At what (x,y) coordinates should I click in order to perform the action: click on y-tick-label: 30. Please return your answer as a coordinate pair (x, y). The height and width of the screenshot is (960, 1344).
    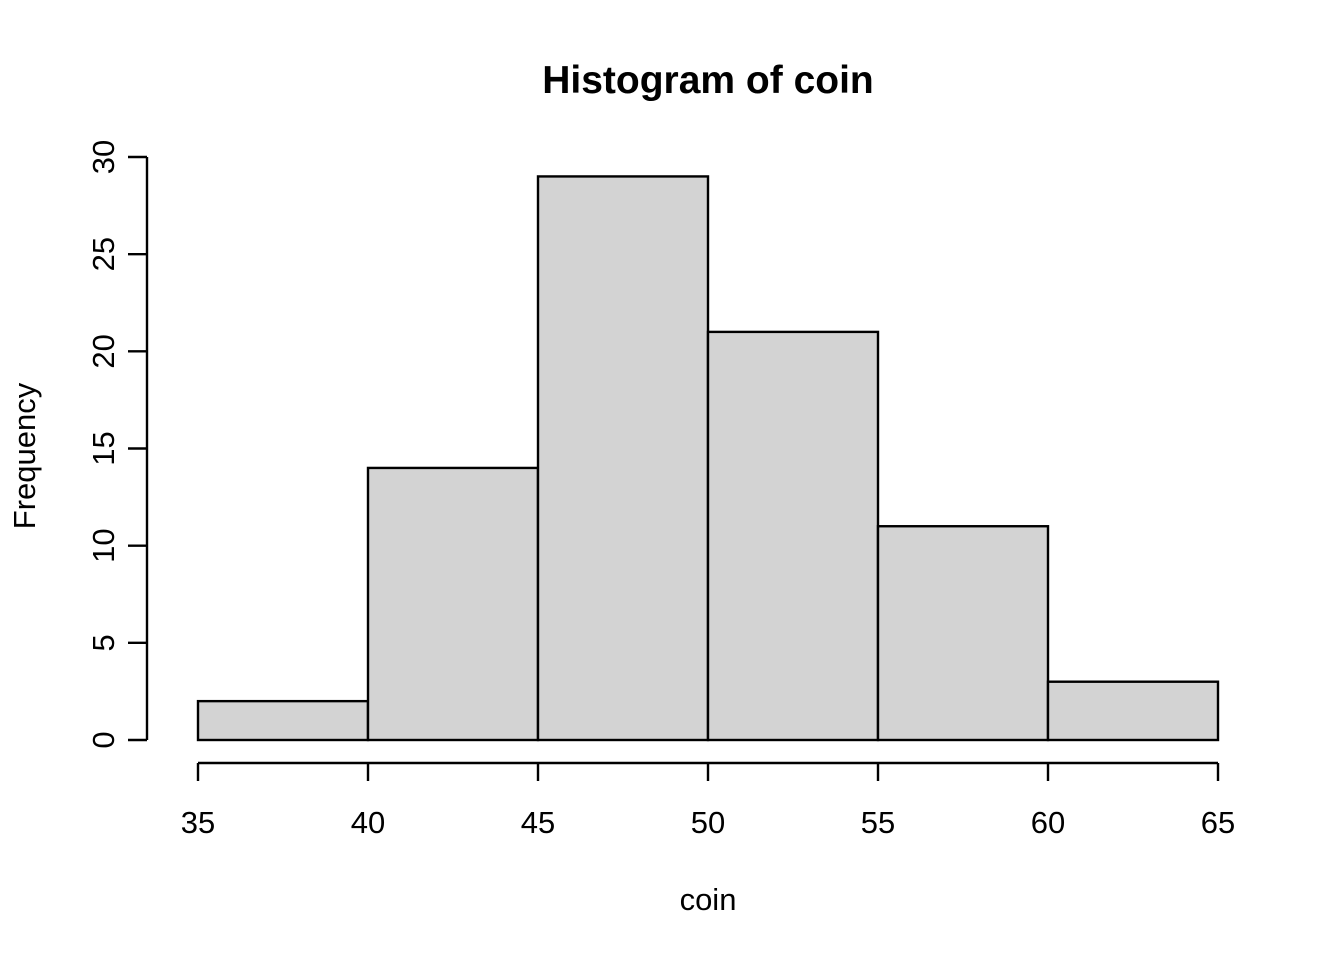
    Looking at the image, I should click on (103, 157).